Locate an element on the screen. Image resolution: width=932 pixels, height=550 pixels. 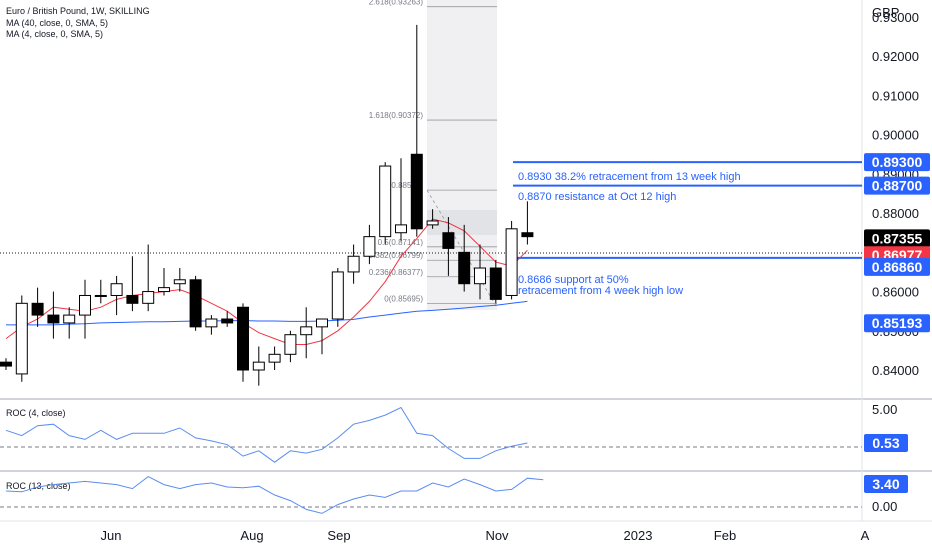
price-badge-value: 0.87355 is located at coordinates (897, 238).